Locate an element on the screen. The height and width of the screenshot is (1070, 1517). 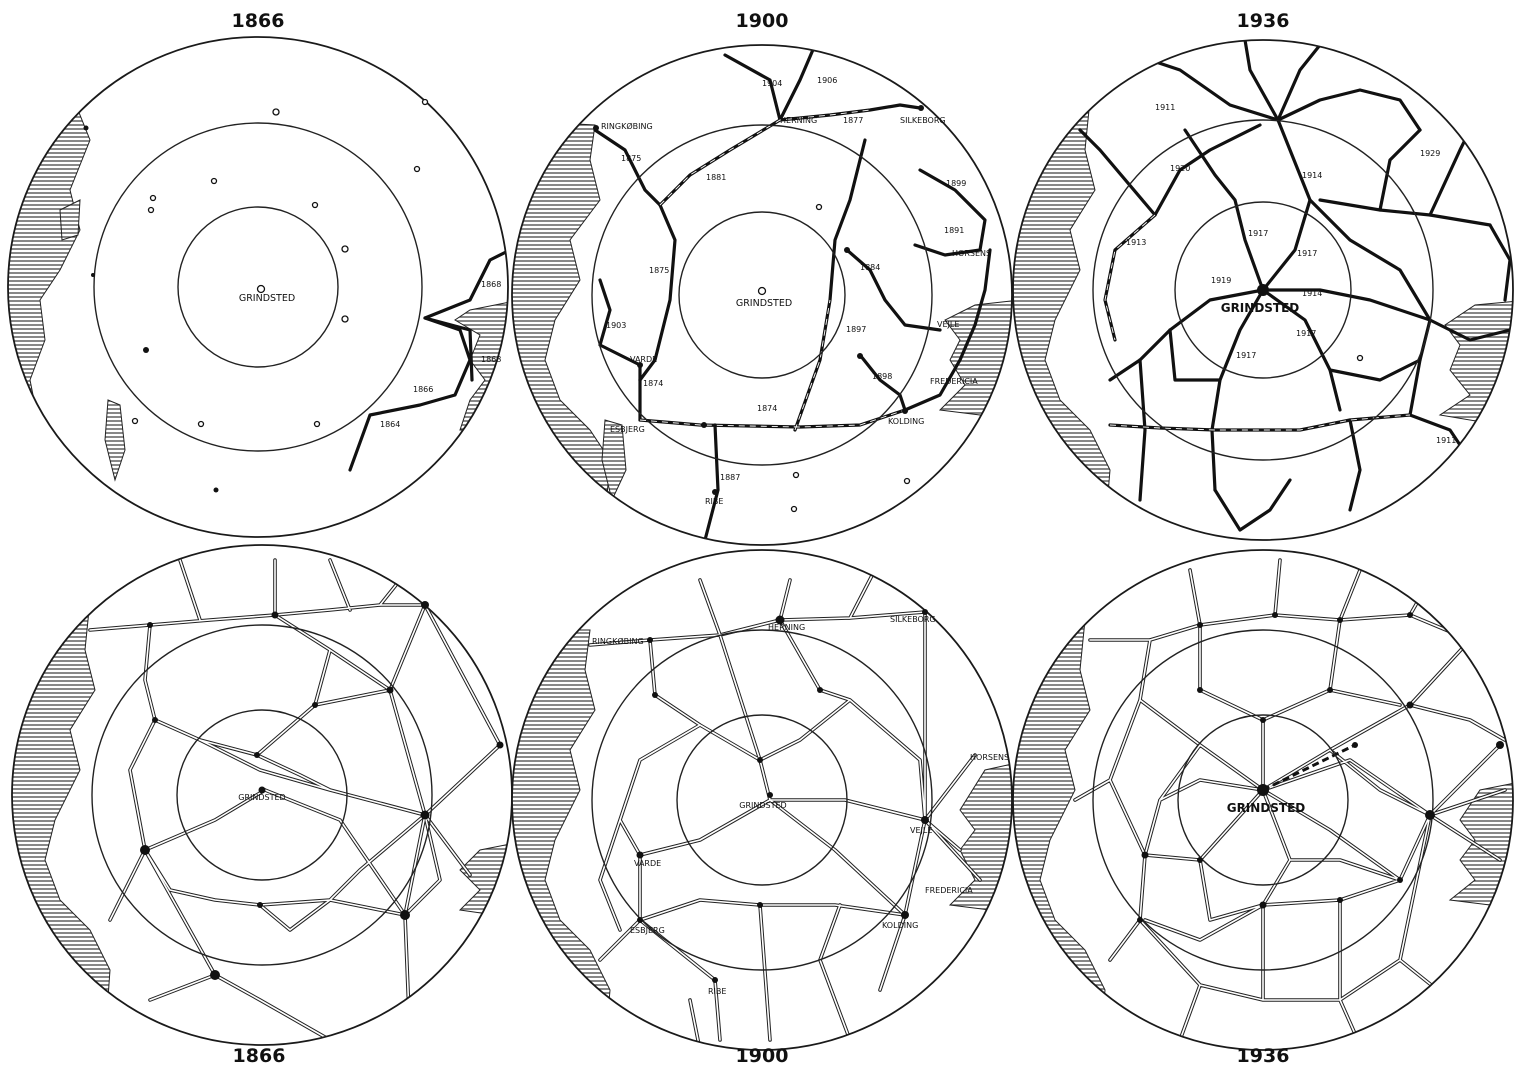
town-dot is located at coordinates (1360, 358).